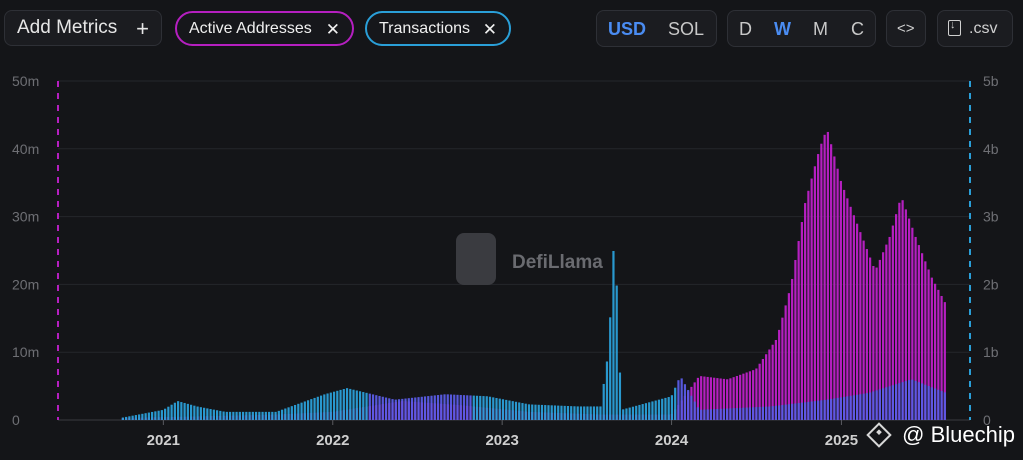 This screenshot has width=1023, height=460. I want to click on period-toggle: D W M C, so click(801, 28).